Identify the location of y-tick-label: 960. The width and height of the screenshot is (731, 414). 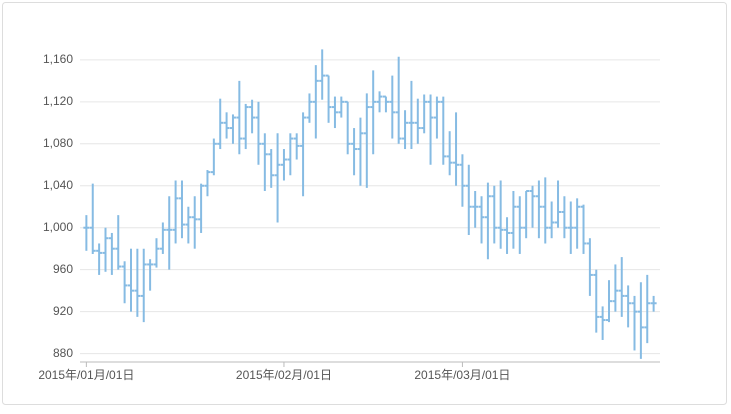
(63, 269).